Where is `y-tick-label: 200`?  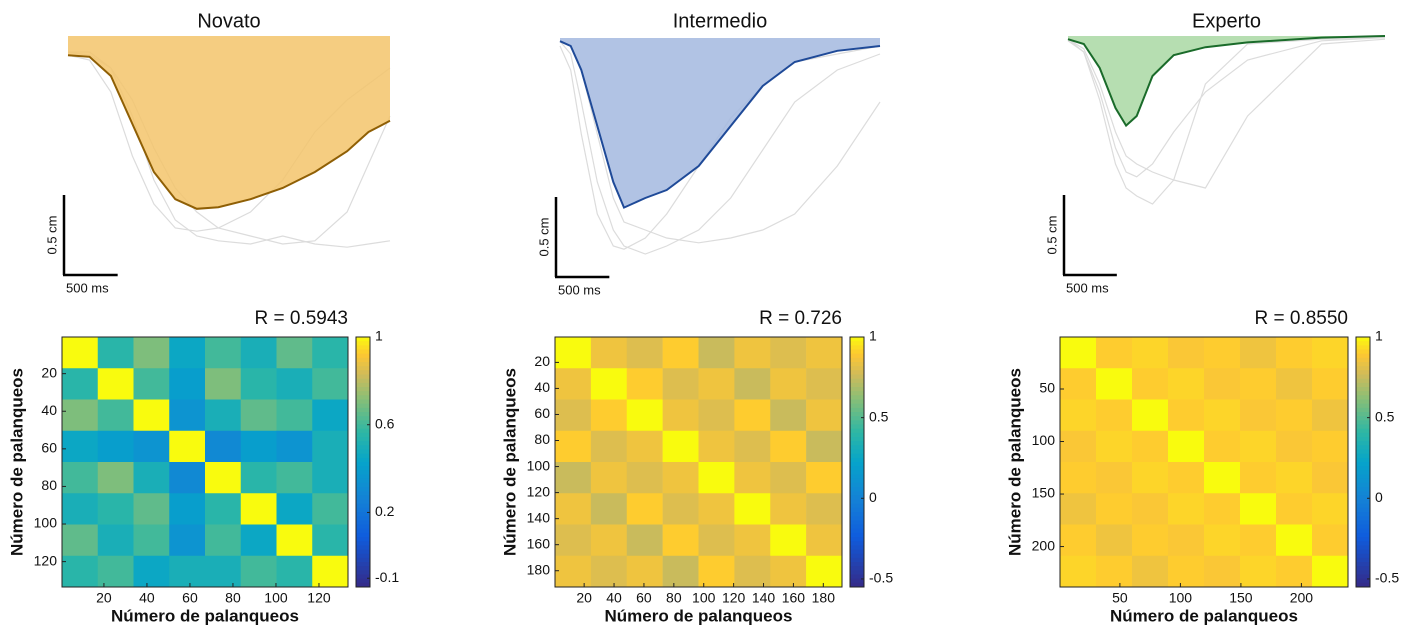 y-tick-label: 200 is located at coordinates (1044, 545).